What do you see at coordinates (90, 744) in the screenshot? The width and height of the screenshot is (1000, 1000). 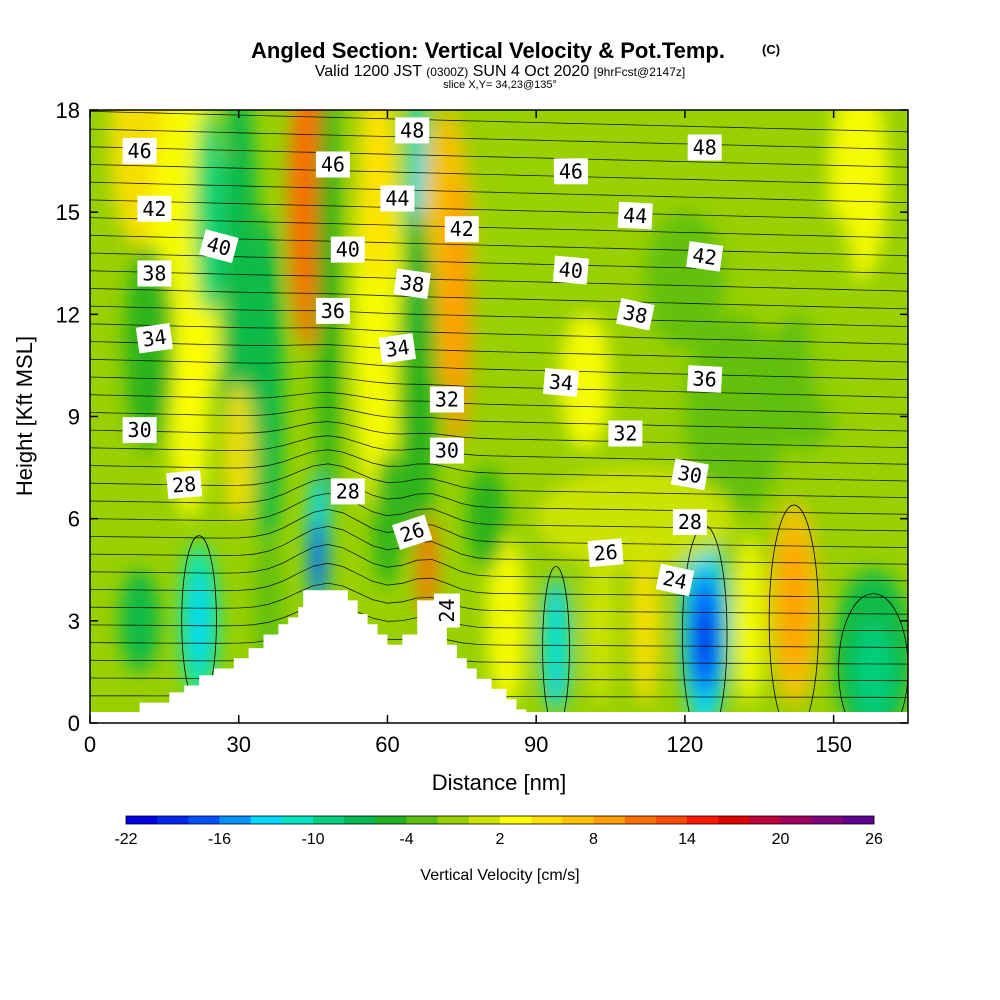 I see `x-tick-label: 0` at bounding box center [90, 744].